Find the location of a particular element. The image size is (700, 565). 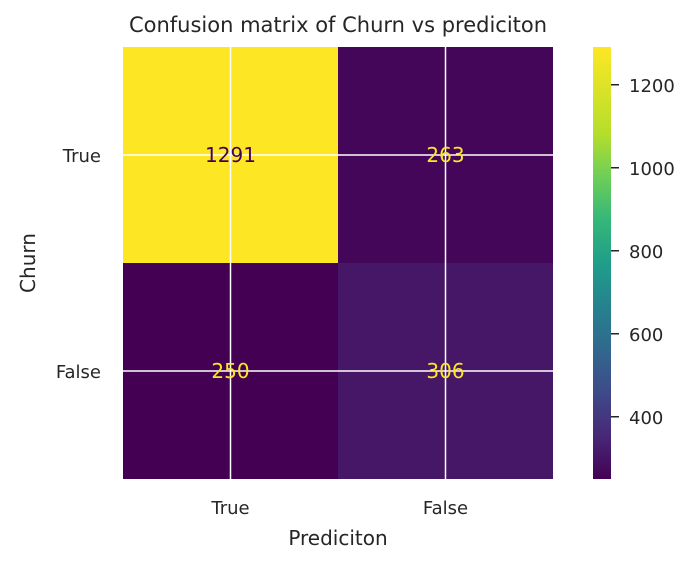

x-tick-label: False is located at coordinates (445, 508).